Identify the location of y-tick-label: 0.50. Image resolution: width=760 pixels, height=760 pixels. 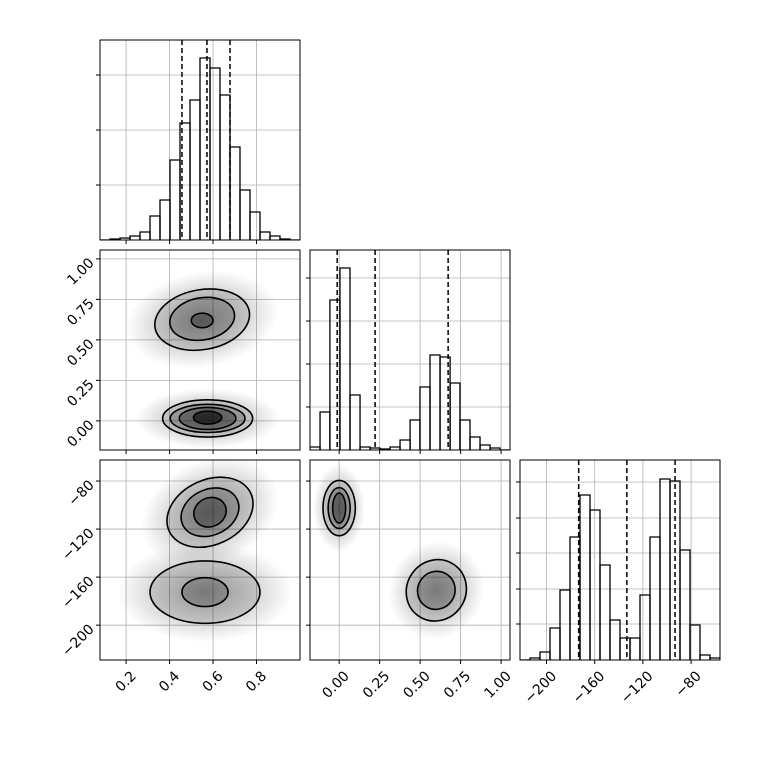
(80, 352).